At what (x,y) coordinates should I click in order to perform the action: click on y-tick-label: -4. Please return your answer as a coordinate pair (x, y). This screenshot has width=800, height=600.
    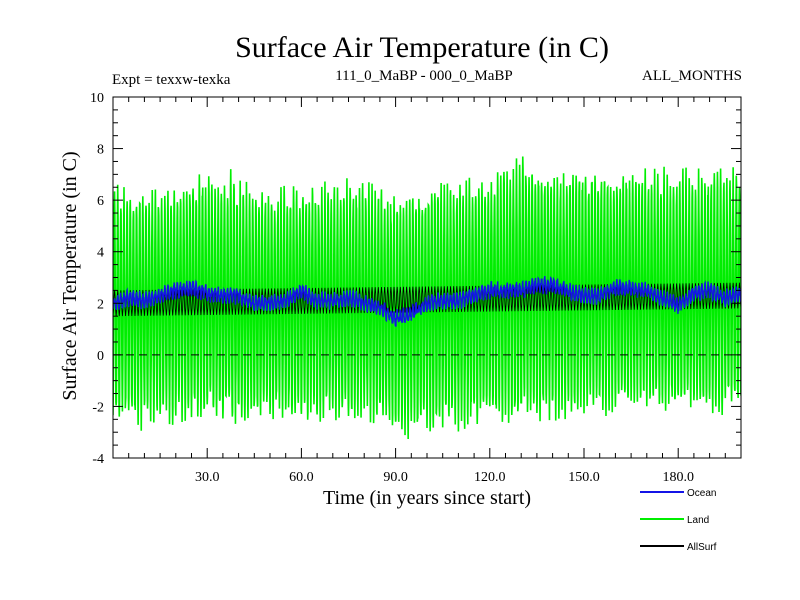
    Looking at the image, I should click on (98, 459).